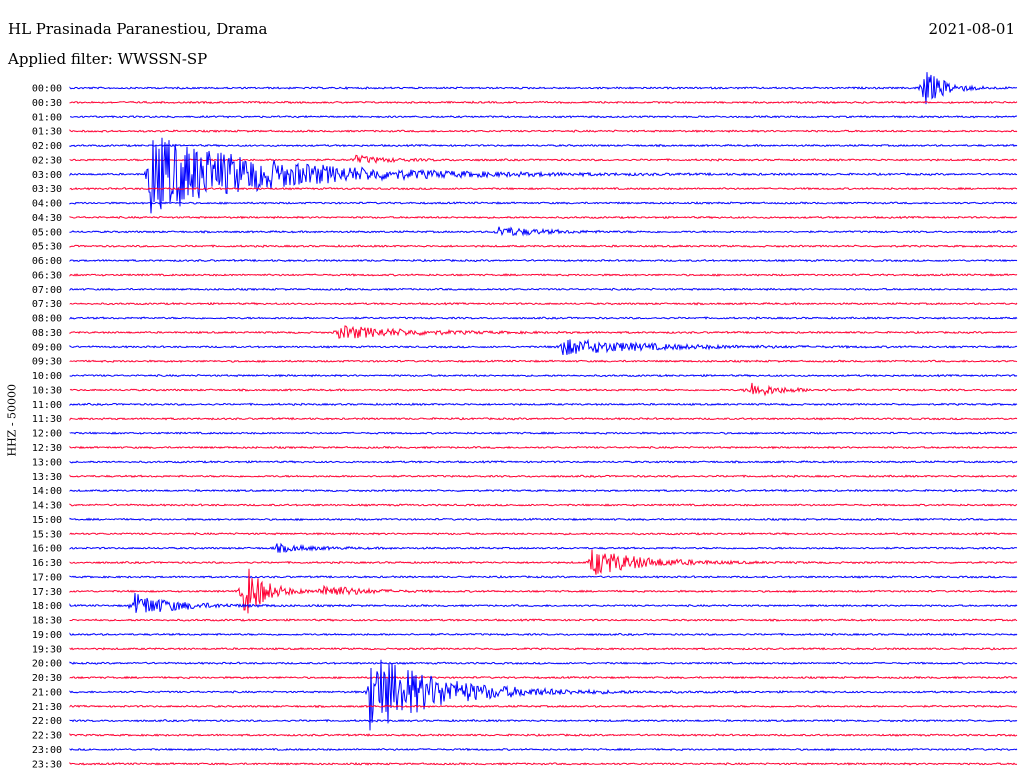  Describe the element at coordinates (47, 692) in the screenshot. I see `time-label: 21:00` at that location.